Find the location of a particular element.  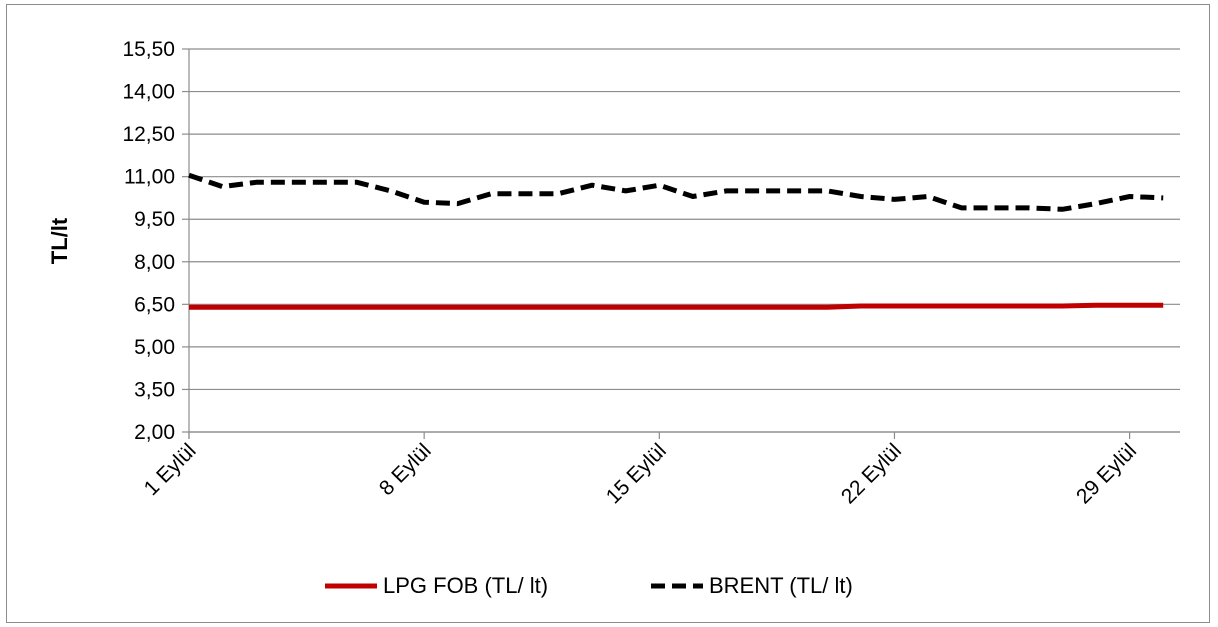

x-tick-label: 29 Eylül is located at coordinates (1106, 473).